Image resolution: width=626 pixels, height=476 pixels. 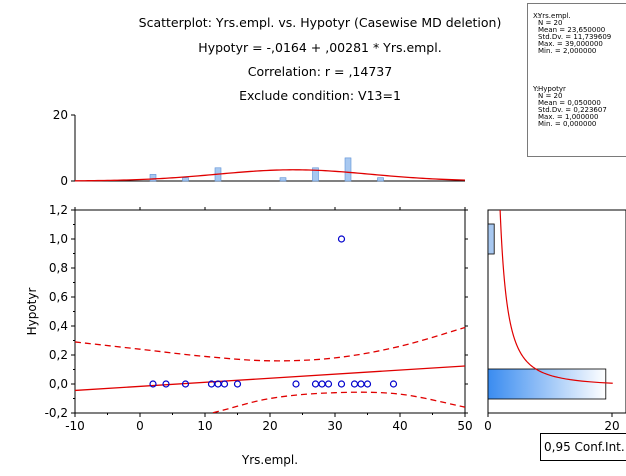 What do you see at coordinates (569, 103) in the screenshot?
I see `stats-y-line: Mean = 0,050000` at bounding box center [569, 103].